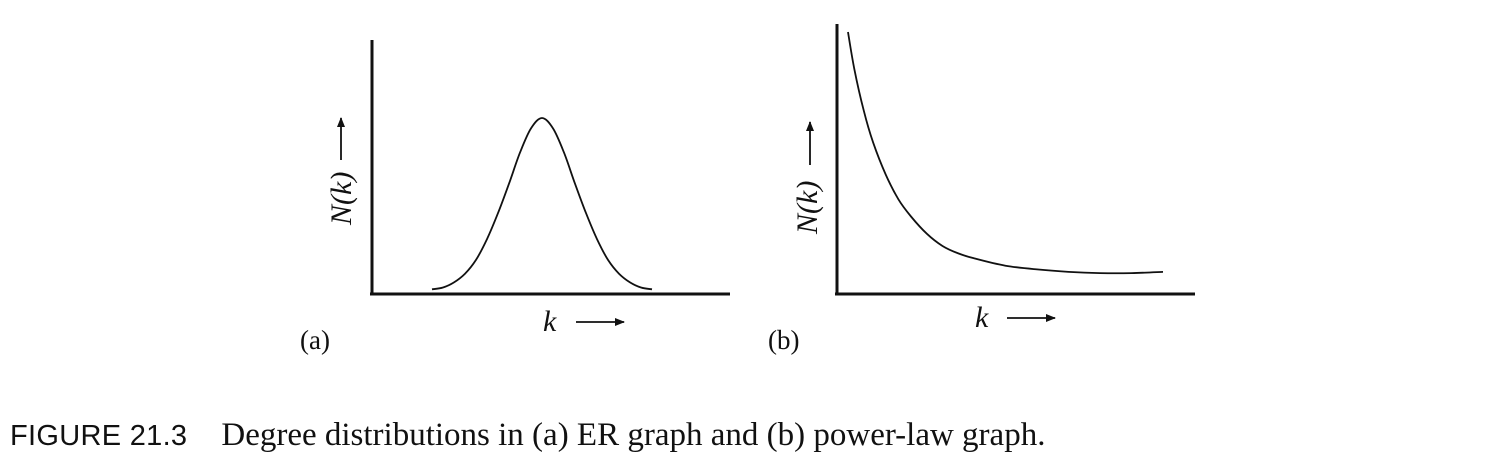 This screenshot has width=1500, height=460. I want to click on panel-a-label: (a), so click(315, 340).